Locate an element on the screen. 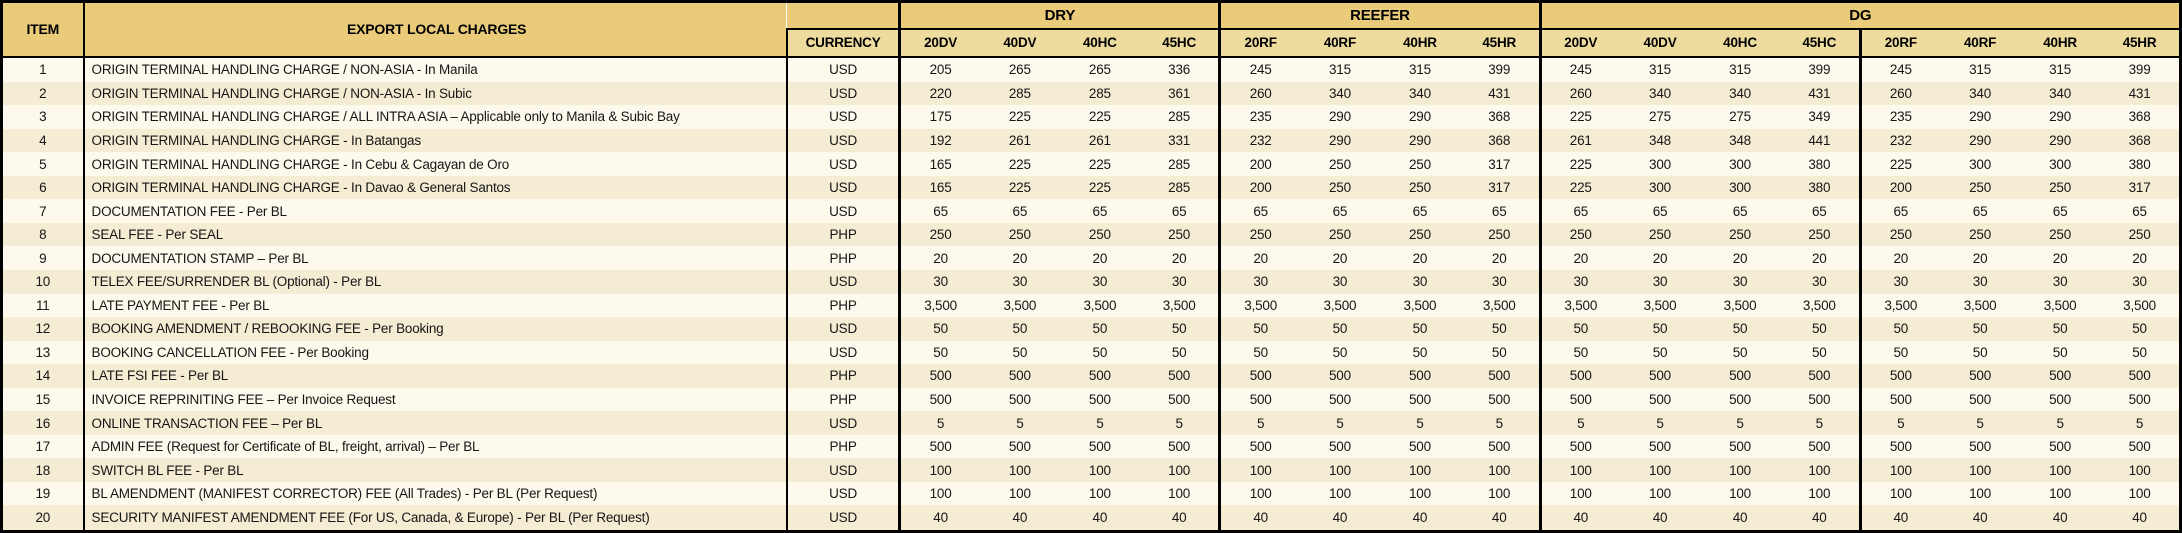 The image size is (2182, 533). column-header-dg-40hc: 40HC is located at coordinates (1740, 43).